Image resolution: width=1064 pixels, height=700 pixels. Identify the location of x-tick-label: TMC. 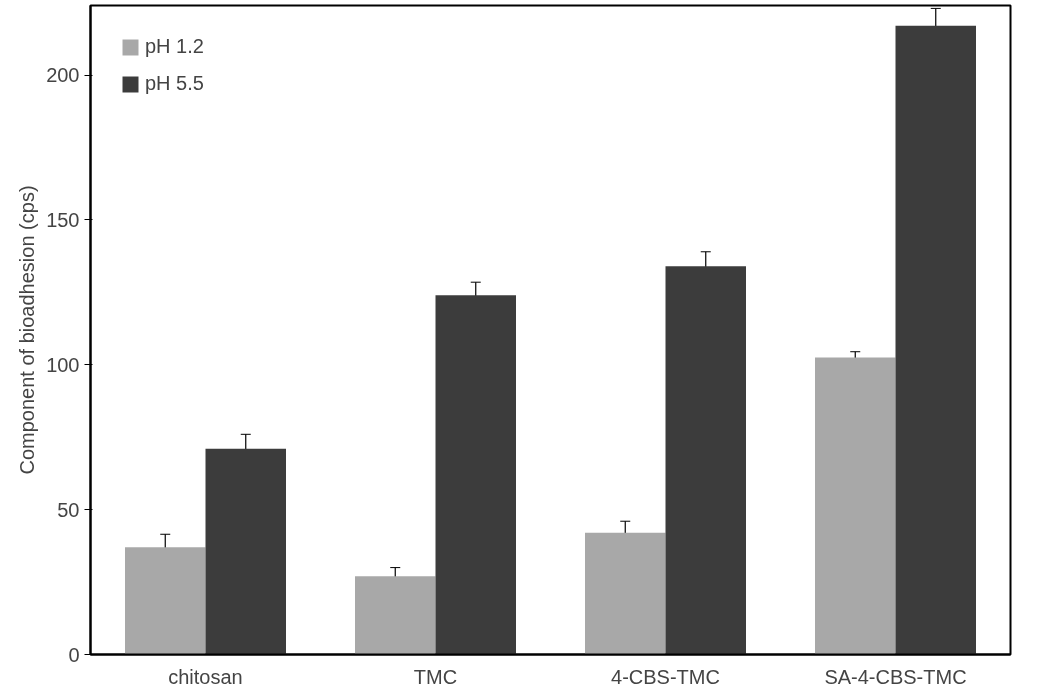
(435, 676).